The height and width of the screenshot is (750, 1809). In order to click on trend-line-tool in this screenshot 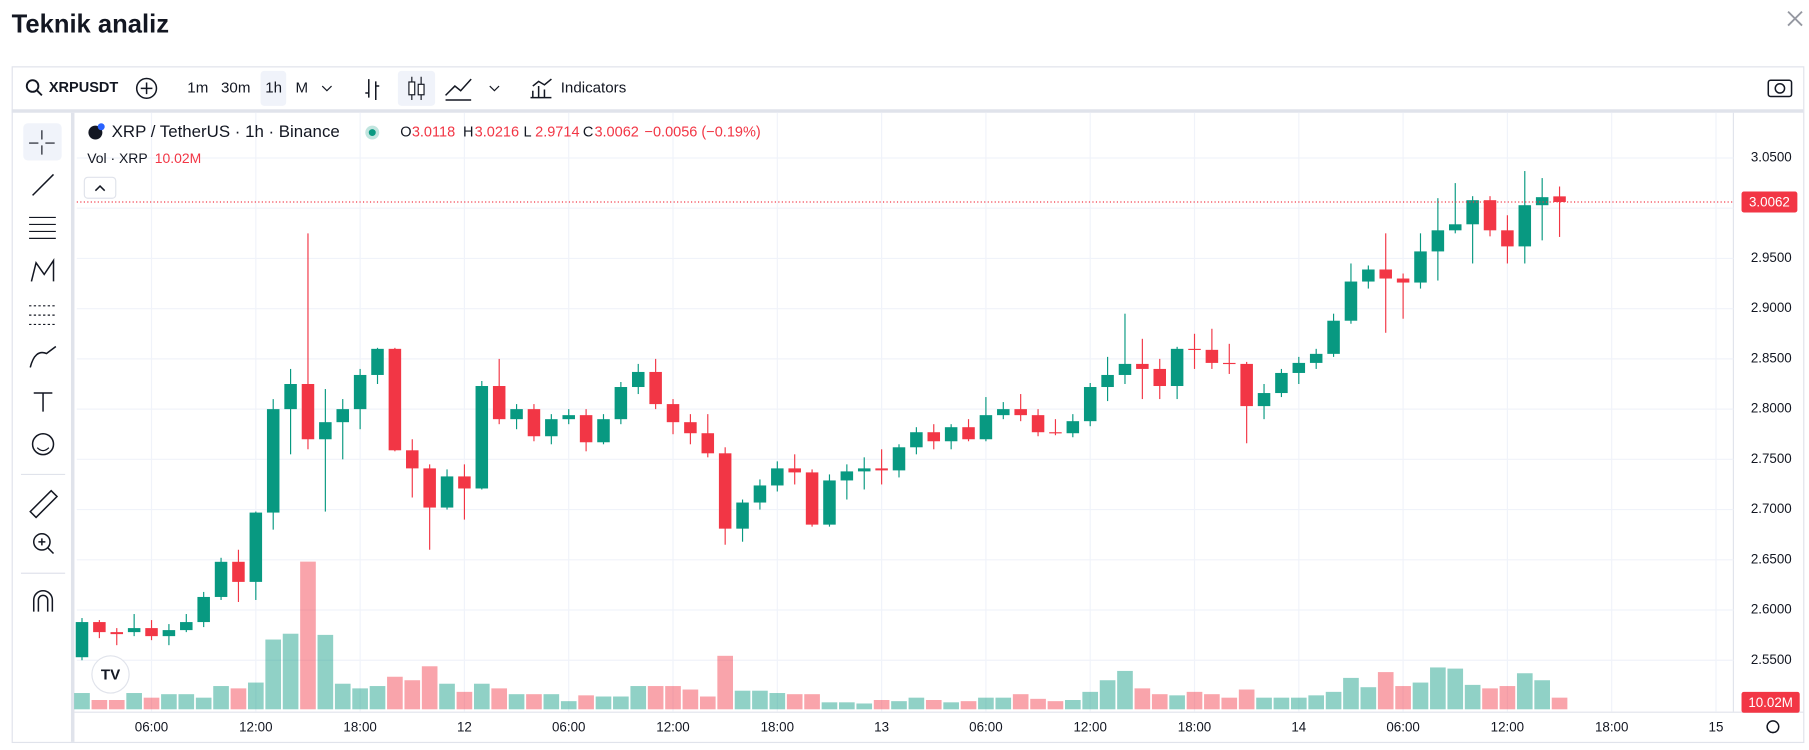, I will do `click(43, 184)`.